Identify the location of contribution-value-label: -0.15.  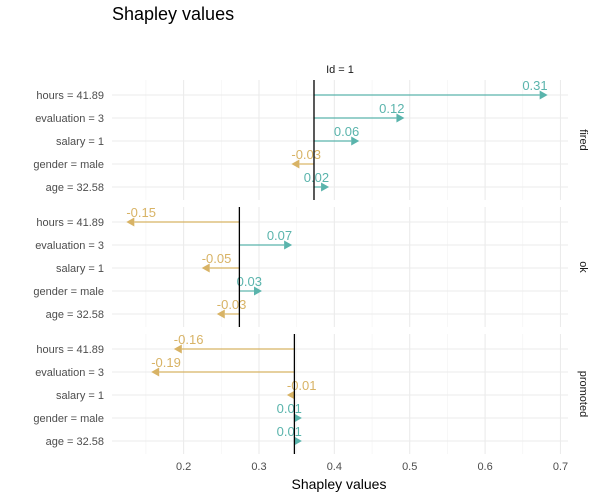
(141, 212).